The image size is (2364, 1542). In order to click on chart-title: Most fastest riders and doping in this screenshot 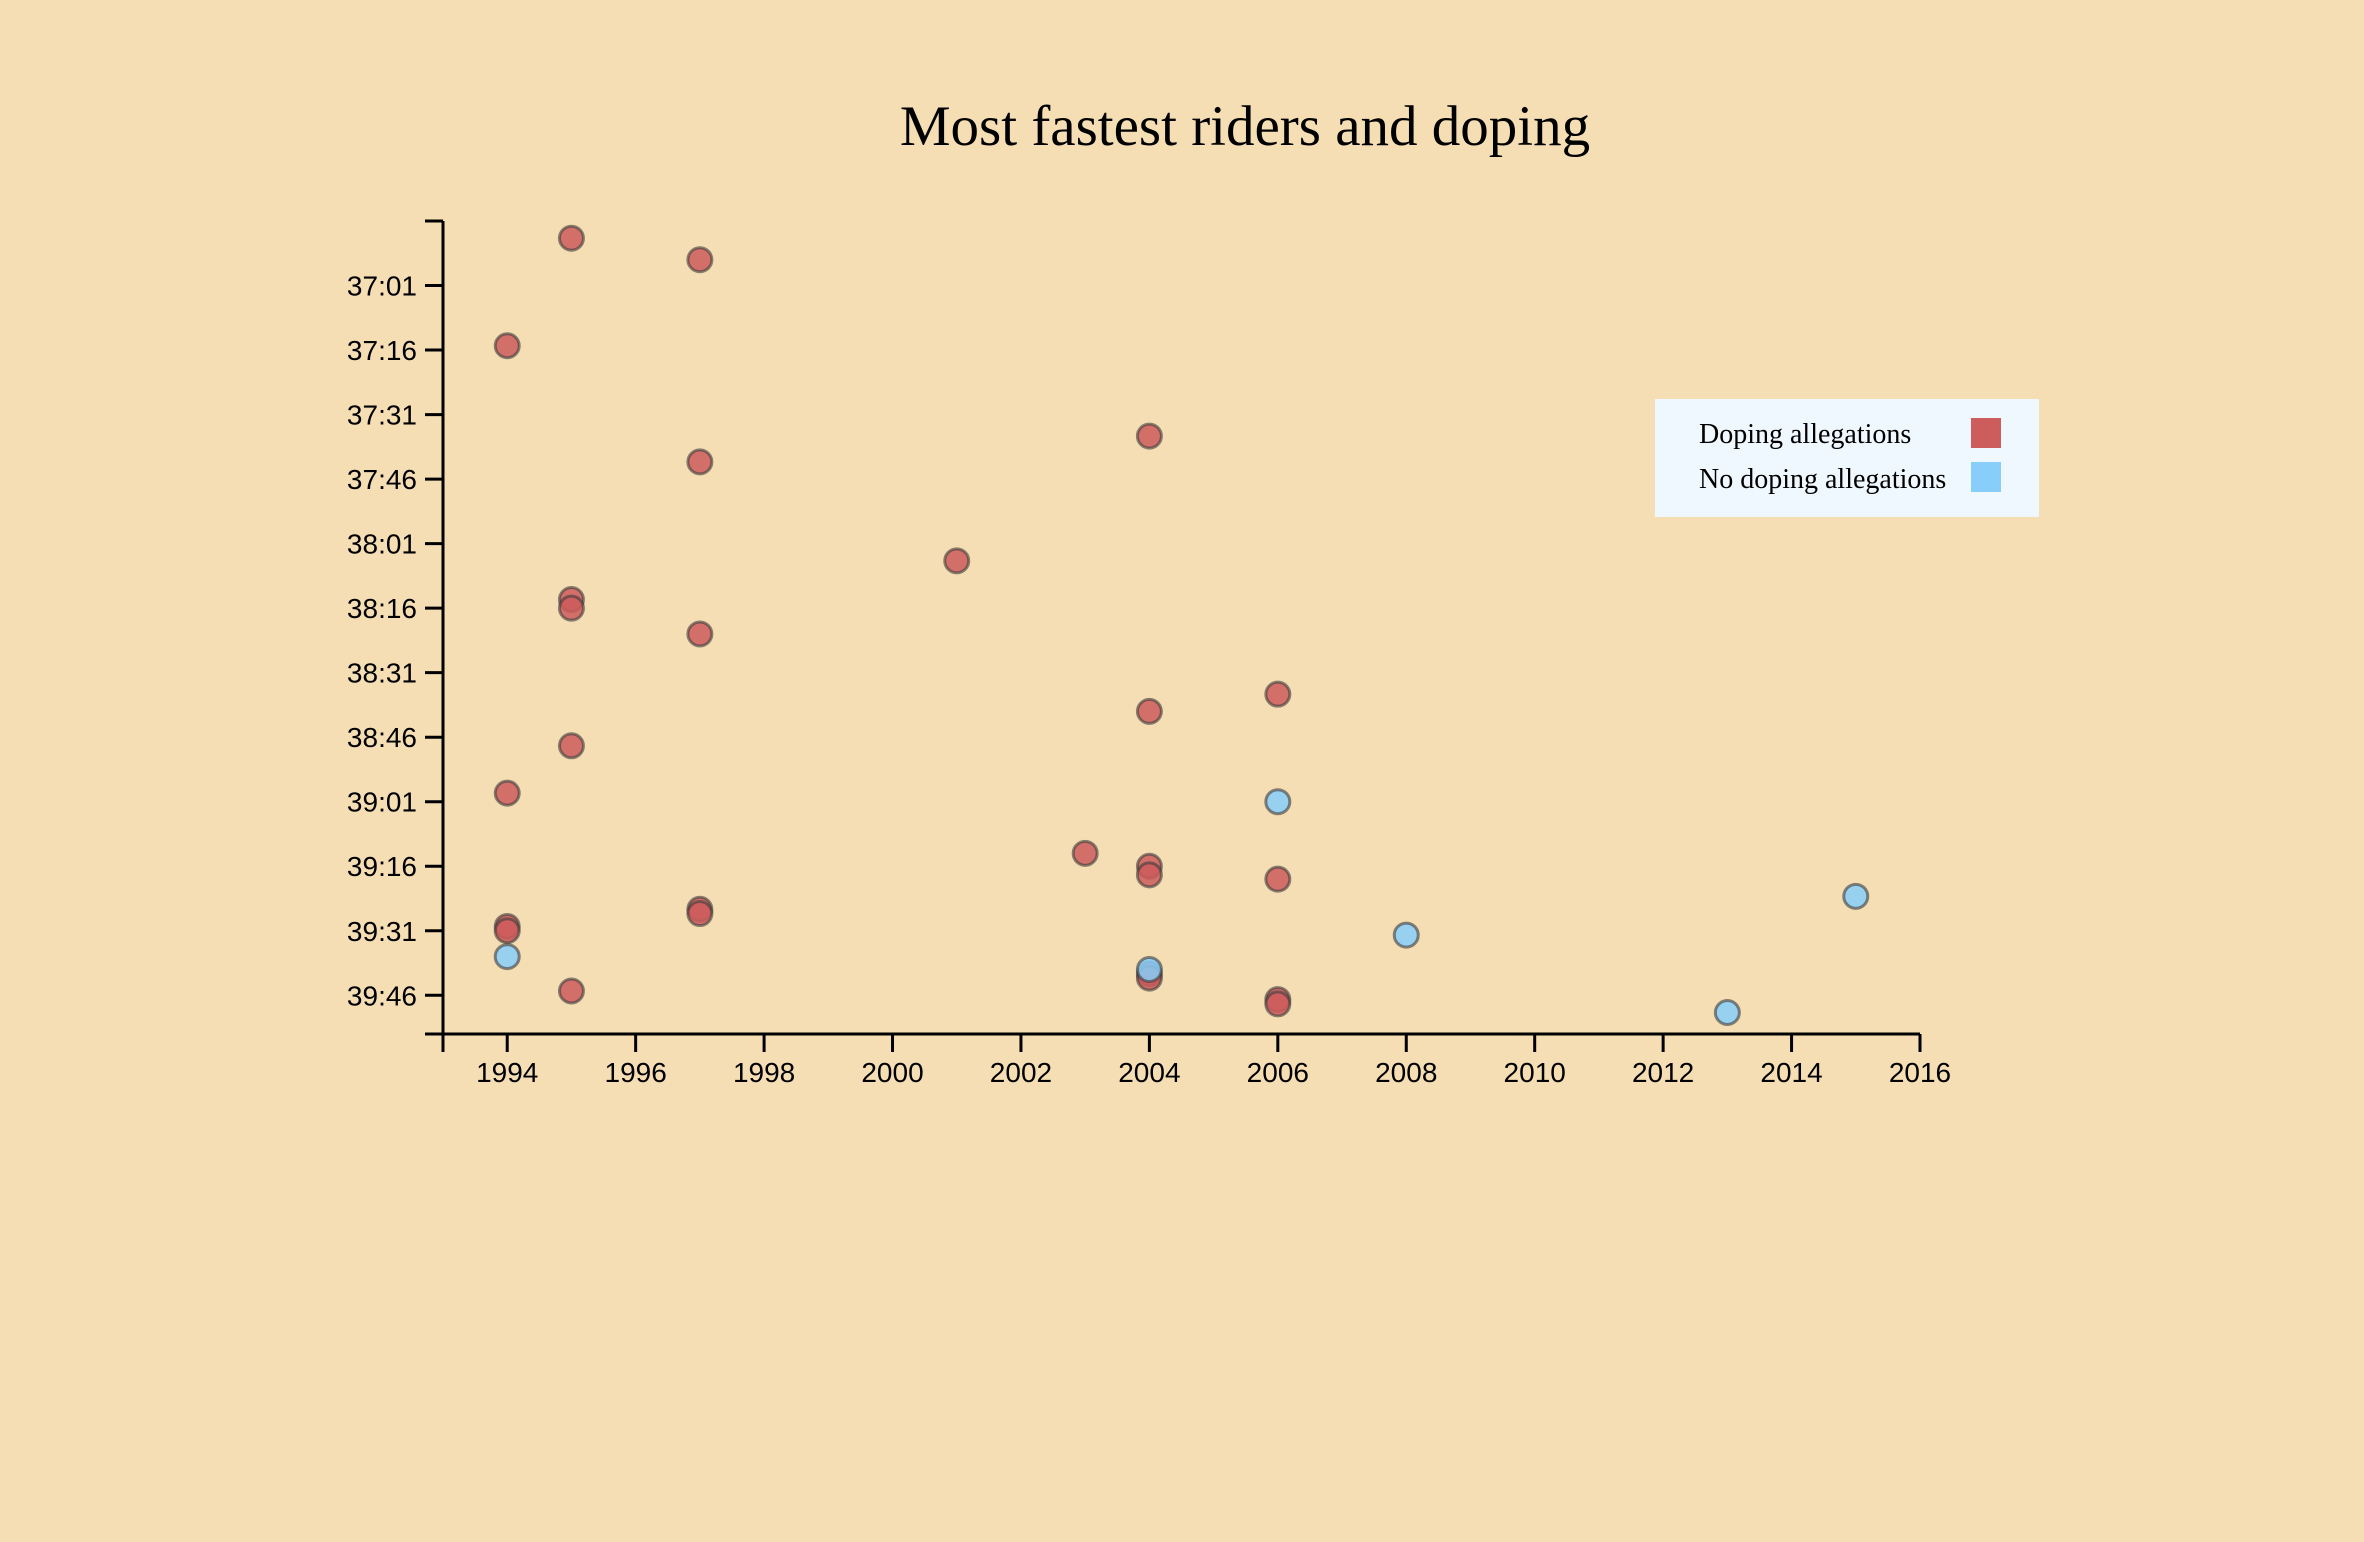, I will do `click(1245, 126)`.